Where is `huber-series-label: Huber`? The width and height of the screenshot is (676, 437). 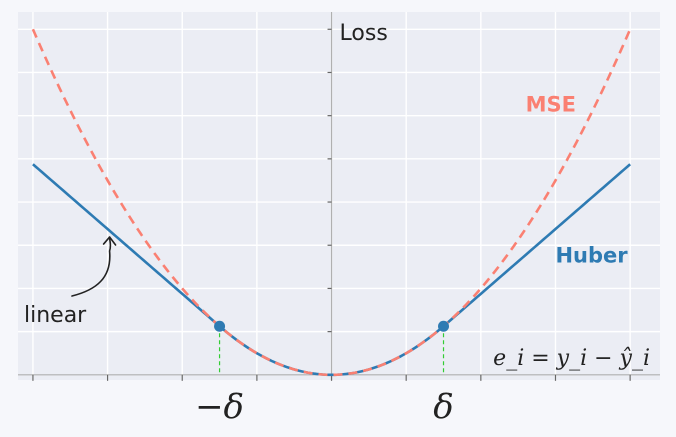
huber-series-label: Huber is located at coordinates (591, 256).